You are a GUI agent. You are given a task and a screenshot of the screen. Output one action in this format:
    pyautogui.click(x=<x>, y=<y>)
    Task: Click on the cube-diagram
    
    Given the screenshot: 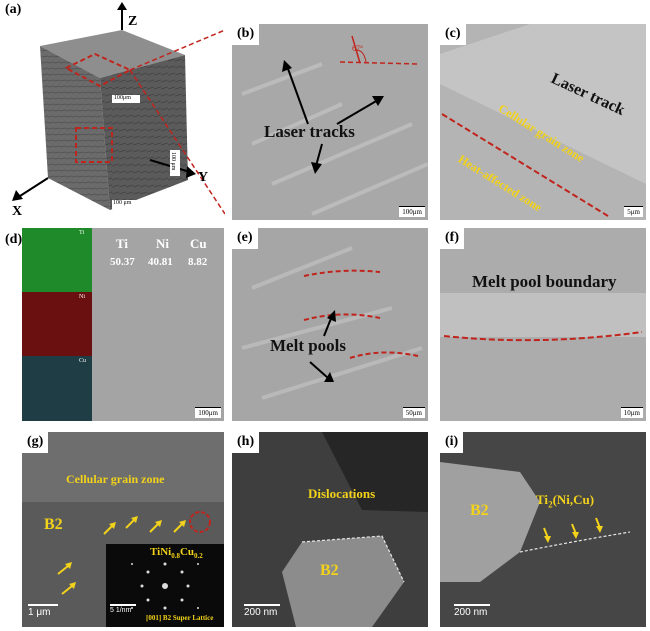 What is the action you would take?
    pyautogui.click(x=118, y=108)
    